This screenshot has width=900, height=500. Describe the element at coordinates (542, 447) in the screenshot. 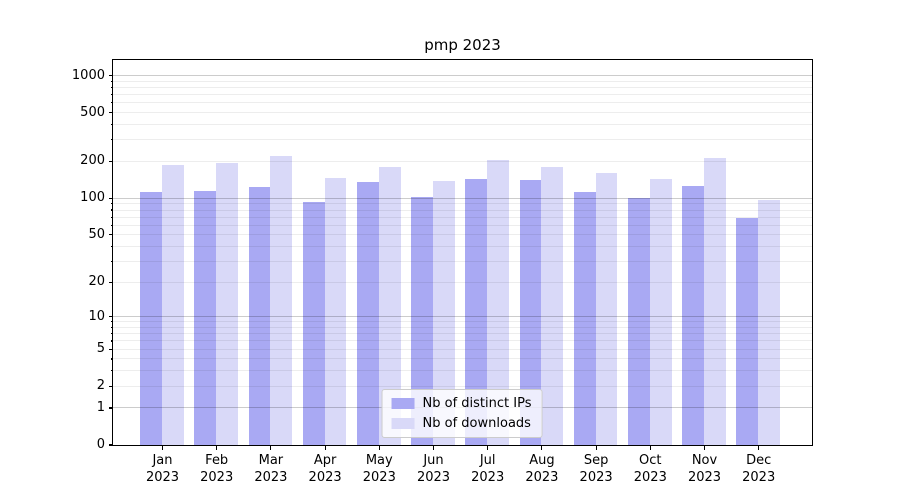

I see `x-tick-mark-aug` at that location.